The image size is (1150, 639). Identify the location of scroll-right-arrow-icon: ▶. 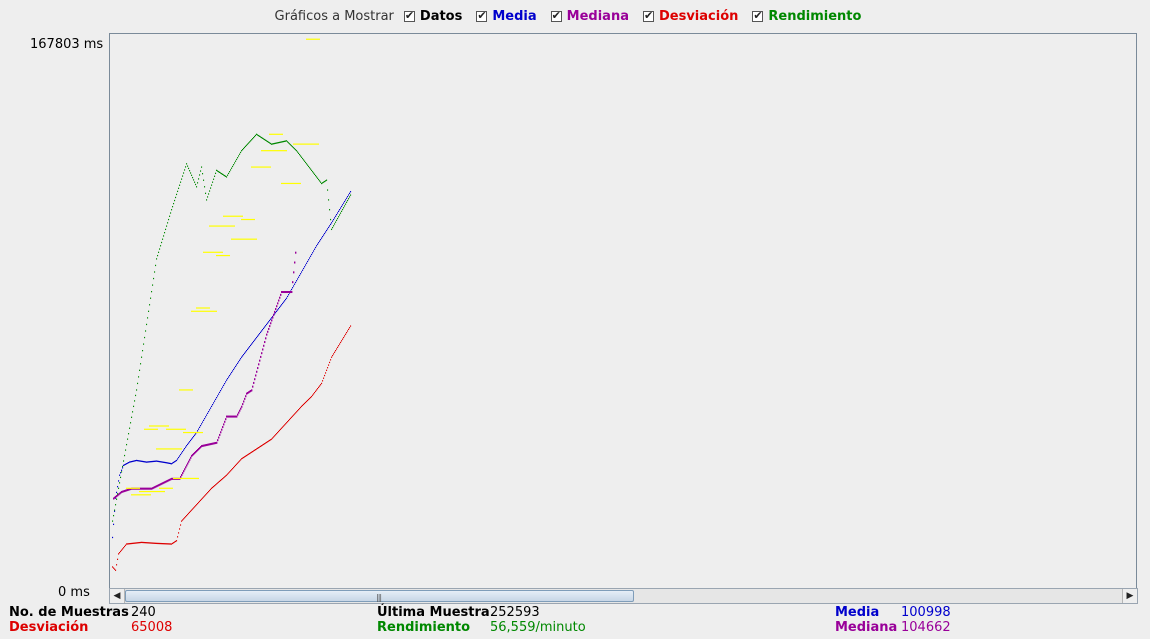
(1129, 596).